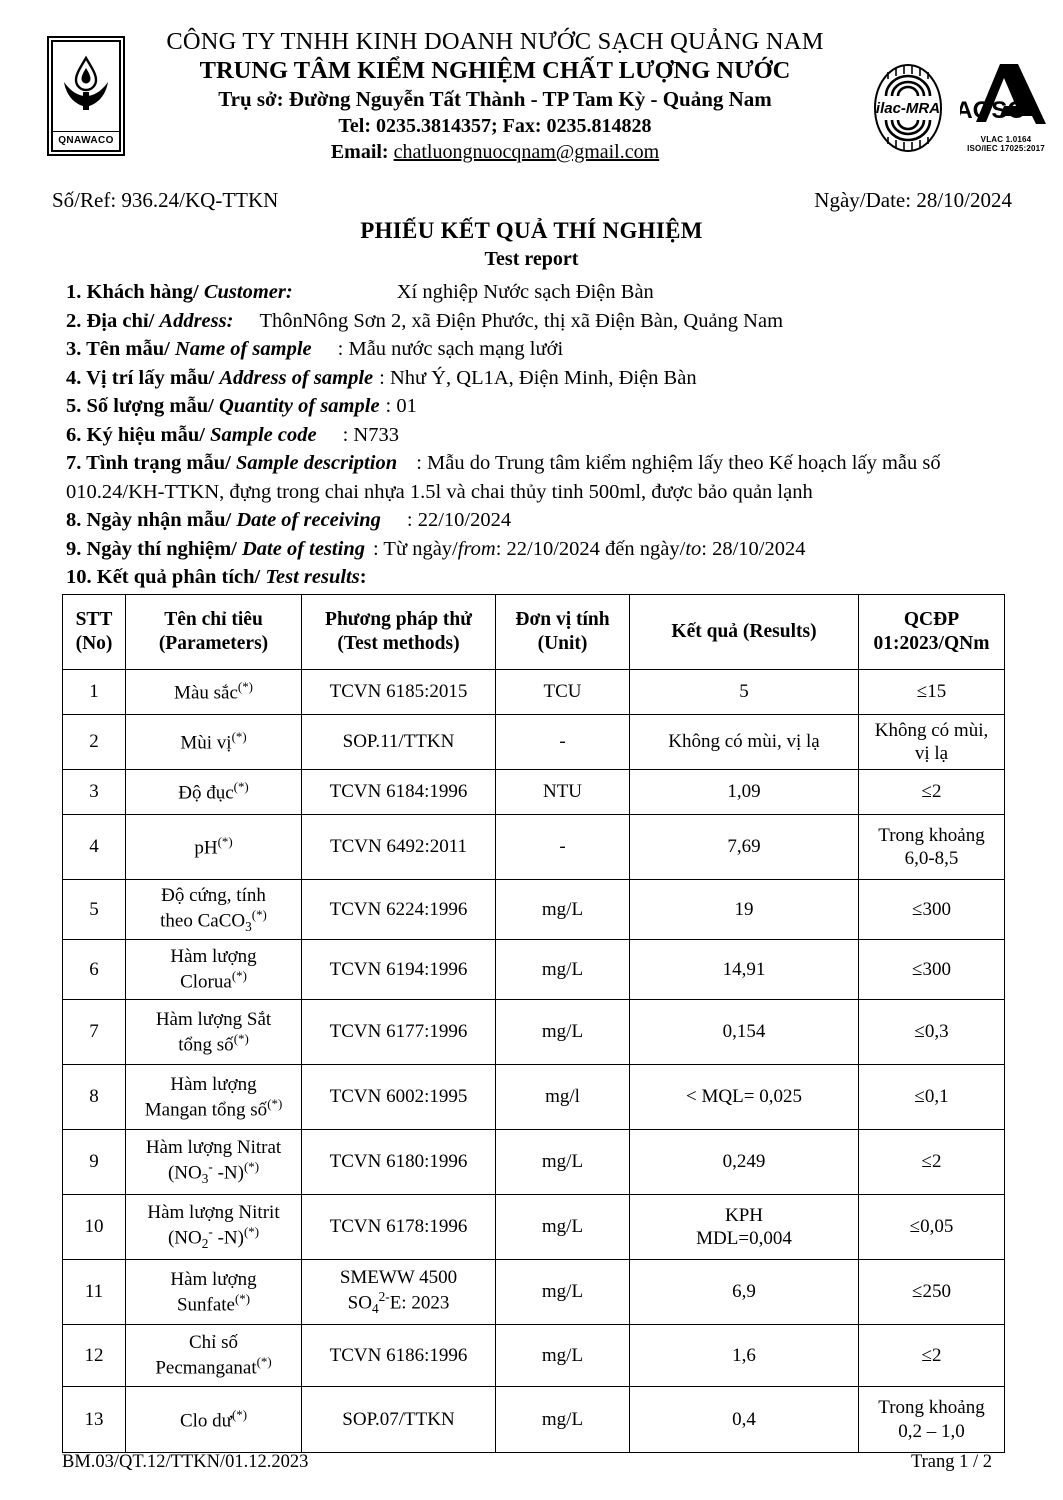 This screenshot has height=1500, width=1063. What do you see at coordinates (398, 1097) in the screenshot?
I see `cell-method: TCVN 6002:1995` at bounding box center [398, 1097].